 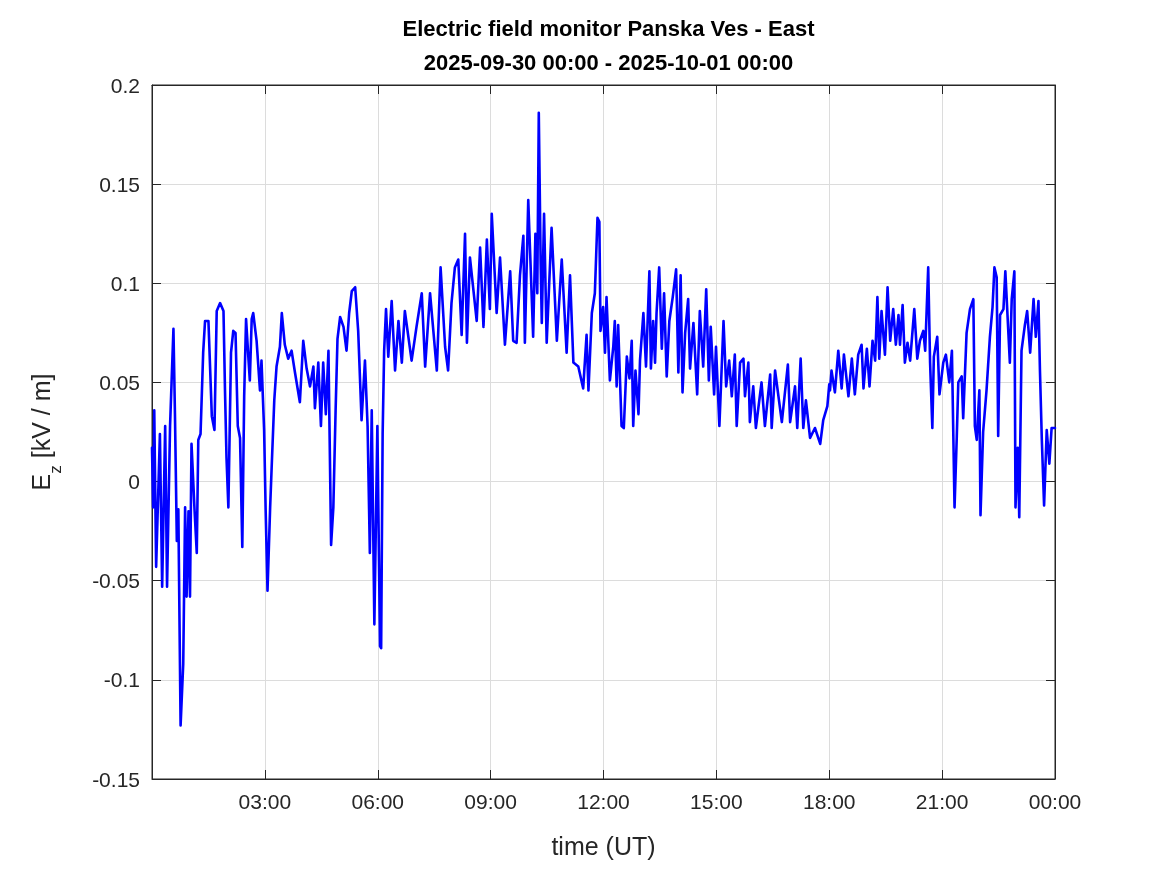 I want to click on y-tick-label: 0.1, so click(x=125, y=283).